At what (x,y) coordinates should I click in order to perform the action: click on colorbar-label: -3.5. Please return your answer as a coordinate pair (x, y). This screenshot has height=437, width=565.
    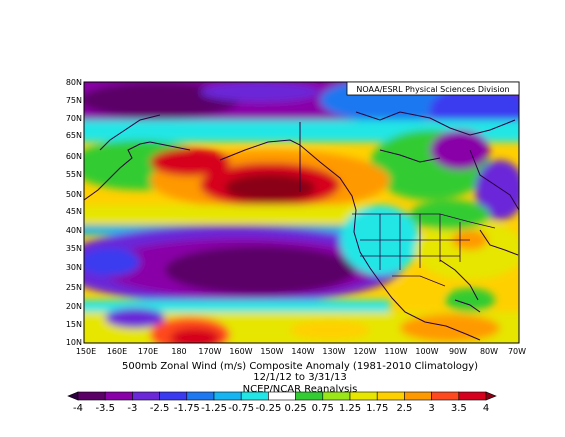
    Looking at the image, I should click on (105, 408).